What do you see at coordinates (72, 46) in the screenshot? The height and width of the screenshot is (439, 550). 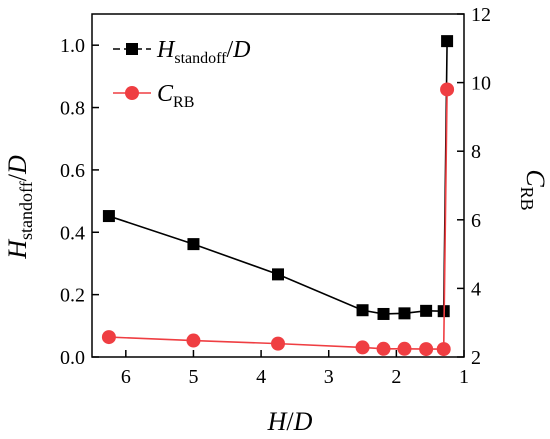 I see `y-left-tick-label: 1.0` at bounding box center [72, 46].